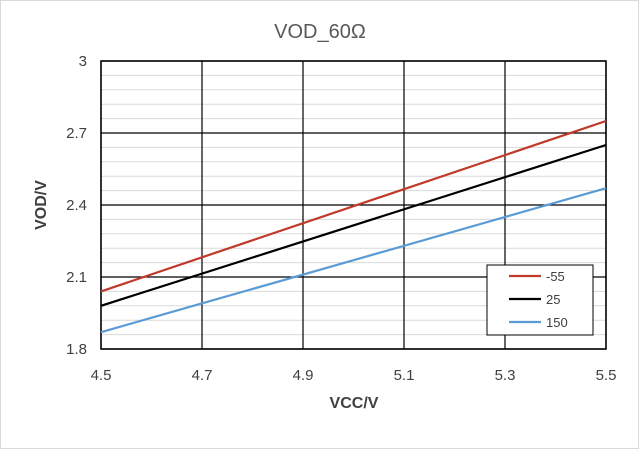 This screenshot has height=450, width=640. Describe the element at coordinates (404, 375) in the screenshot. I see `x-tick-label: 5.1` at that location.